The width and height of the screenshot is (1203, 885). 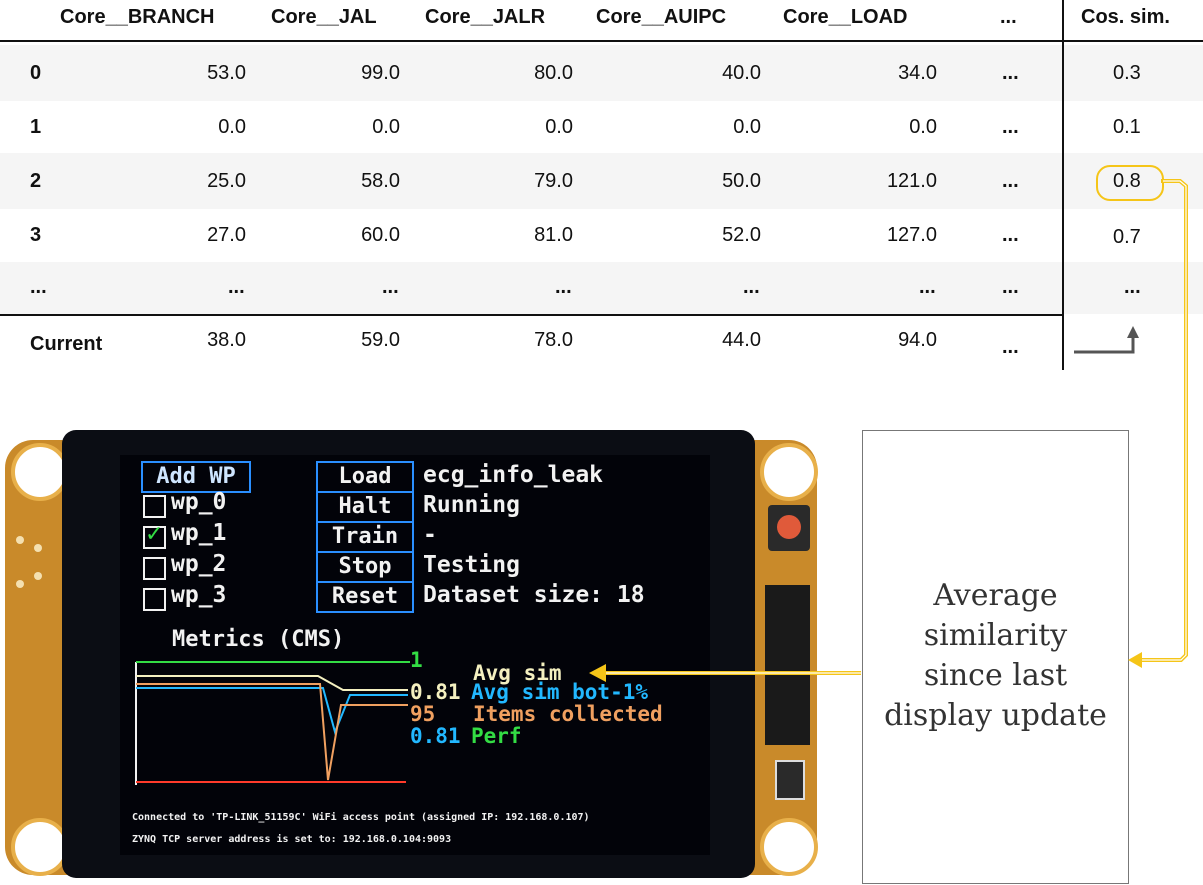 What do you see at coordinates (226, 181) in the screenshot?
I see `table-cell: 25.0` at bounding box center [226, 181].